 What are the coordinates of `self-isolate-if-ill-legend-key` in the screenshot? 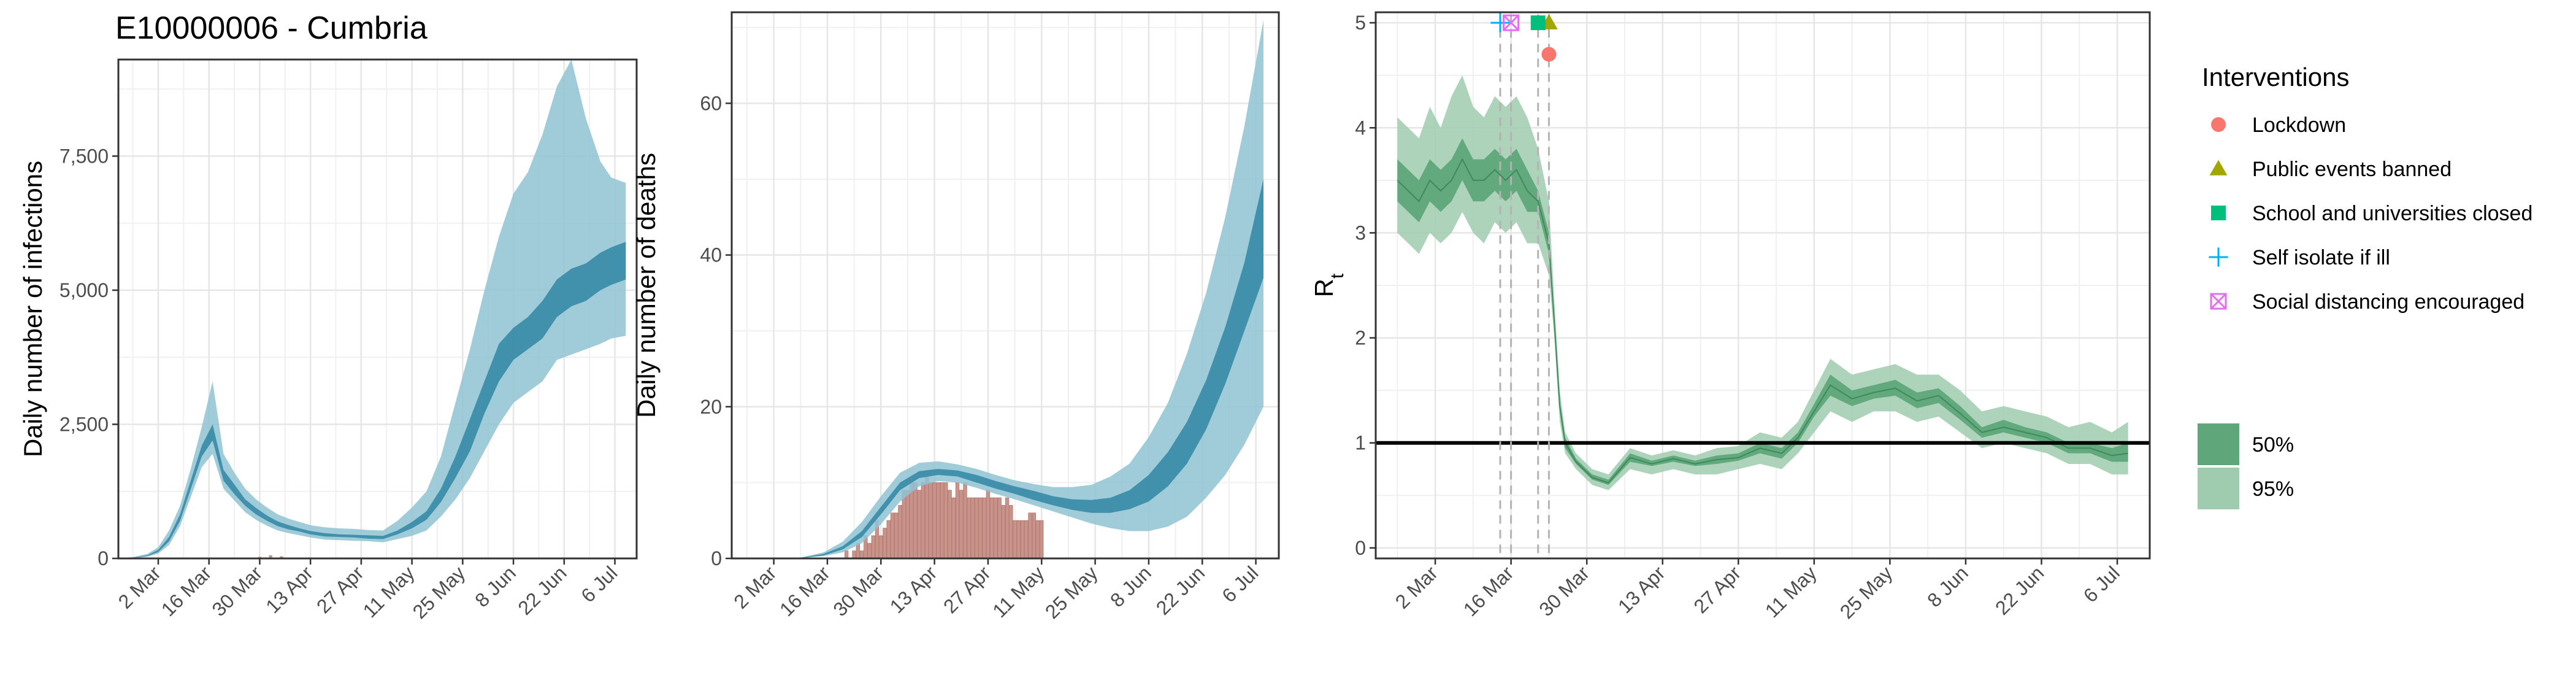 It's located at (2218, 257).